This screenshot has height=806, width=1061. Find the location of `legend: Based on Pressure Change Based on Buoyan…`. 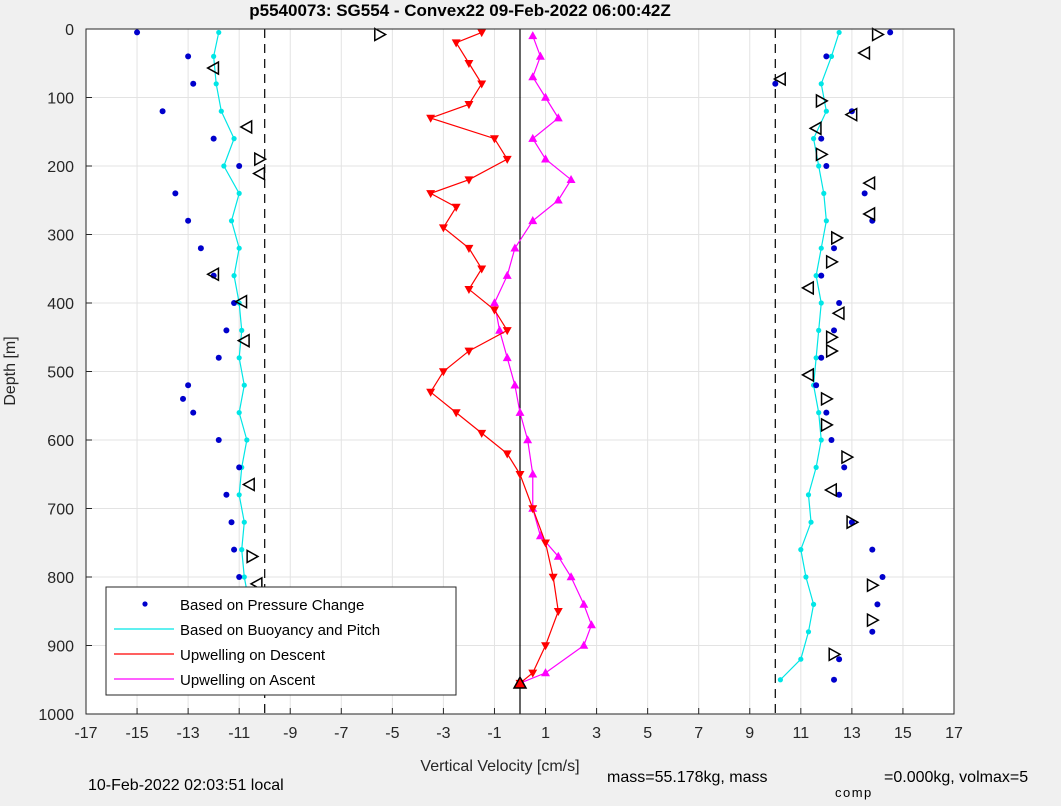

legend: Based on Pressure Change Based on Buoyan… is located at coordinates (281, 641).